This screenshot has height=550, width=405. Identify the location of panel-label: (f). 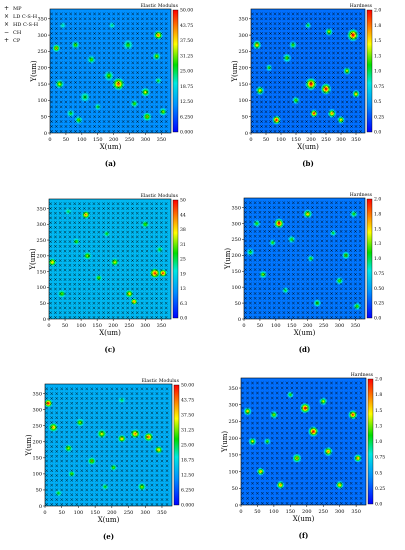
(304, 535).